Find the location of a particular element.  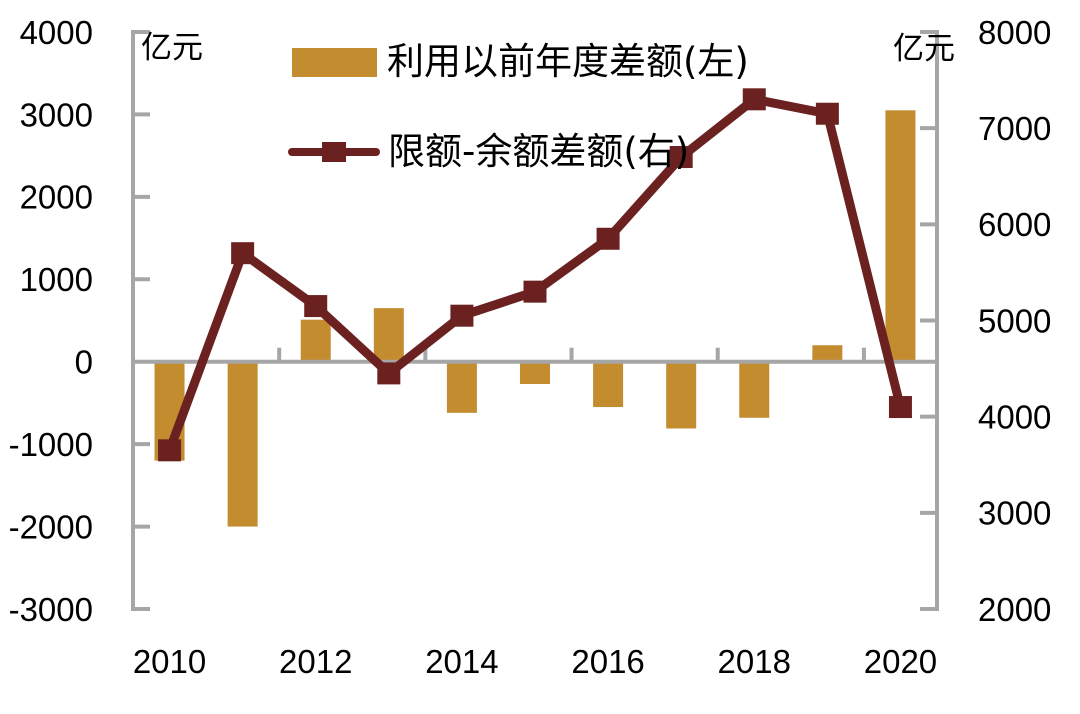

x-axis-label-2014: 2014 is located at coordinates (461, 661).